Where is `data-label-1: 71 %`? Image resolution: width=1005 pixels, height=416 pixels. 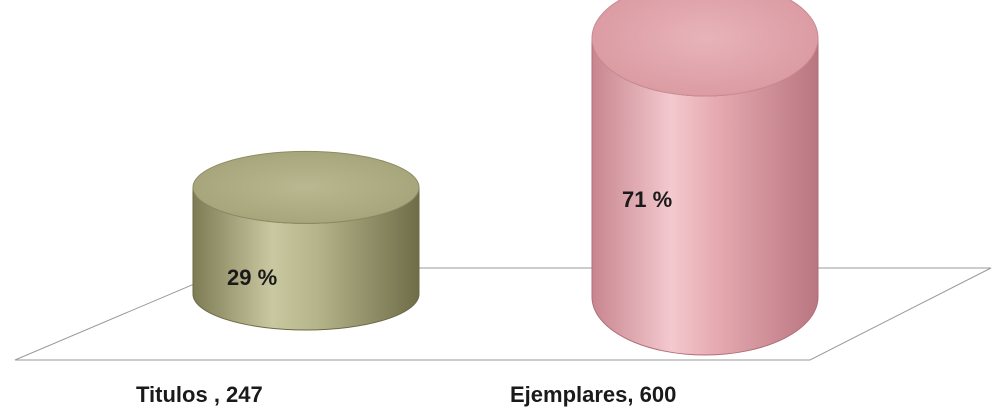
data-label-1: 71 % is located at coordinates (647, 199).